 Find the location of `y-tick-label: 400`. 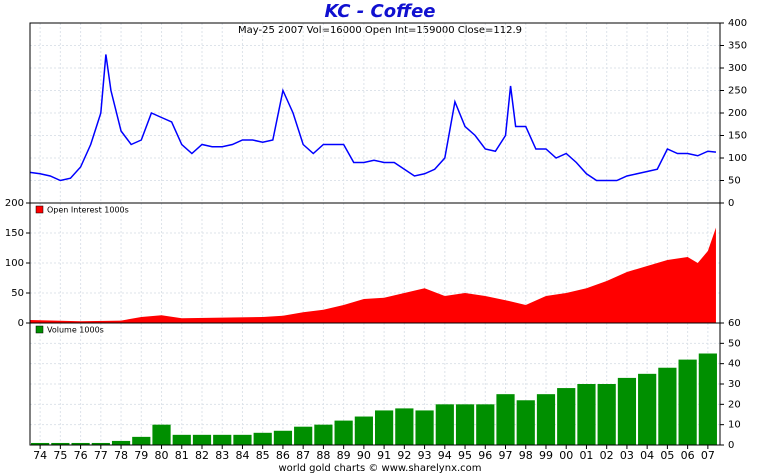

y-tick-label: 400 is located at coordinates (737, 23).